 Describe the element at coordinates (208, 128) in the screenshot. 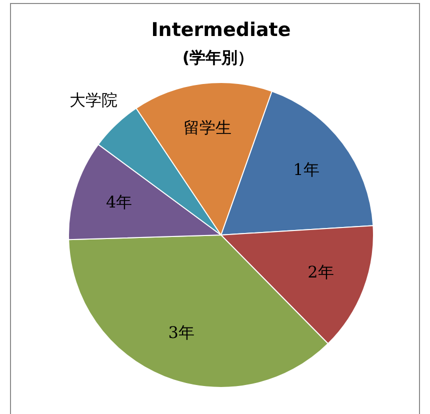

I see `slice-label: 留学生` at that location.